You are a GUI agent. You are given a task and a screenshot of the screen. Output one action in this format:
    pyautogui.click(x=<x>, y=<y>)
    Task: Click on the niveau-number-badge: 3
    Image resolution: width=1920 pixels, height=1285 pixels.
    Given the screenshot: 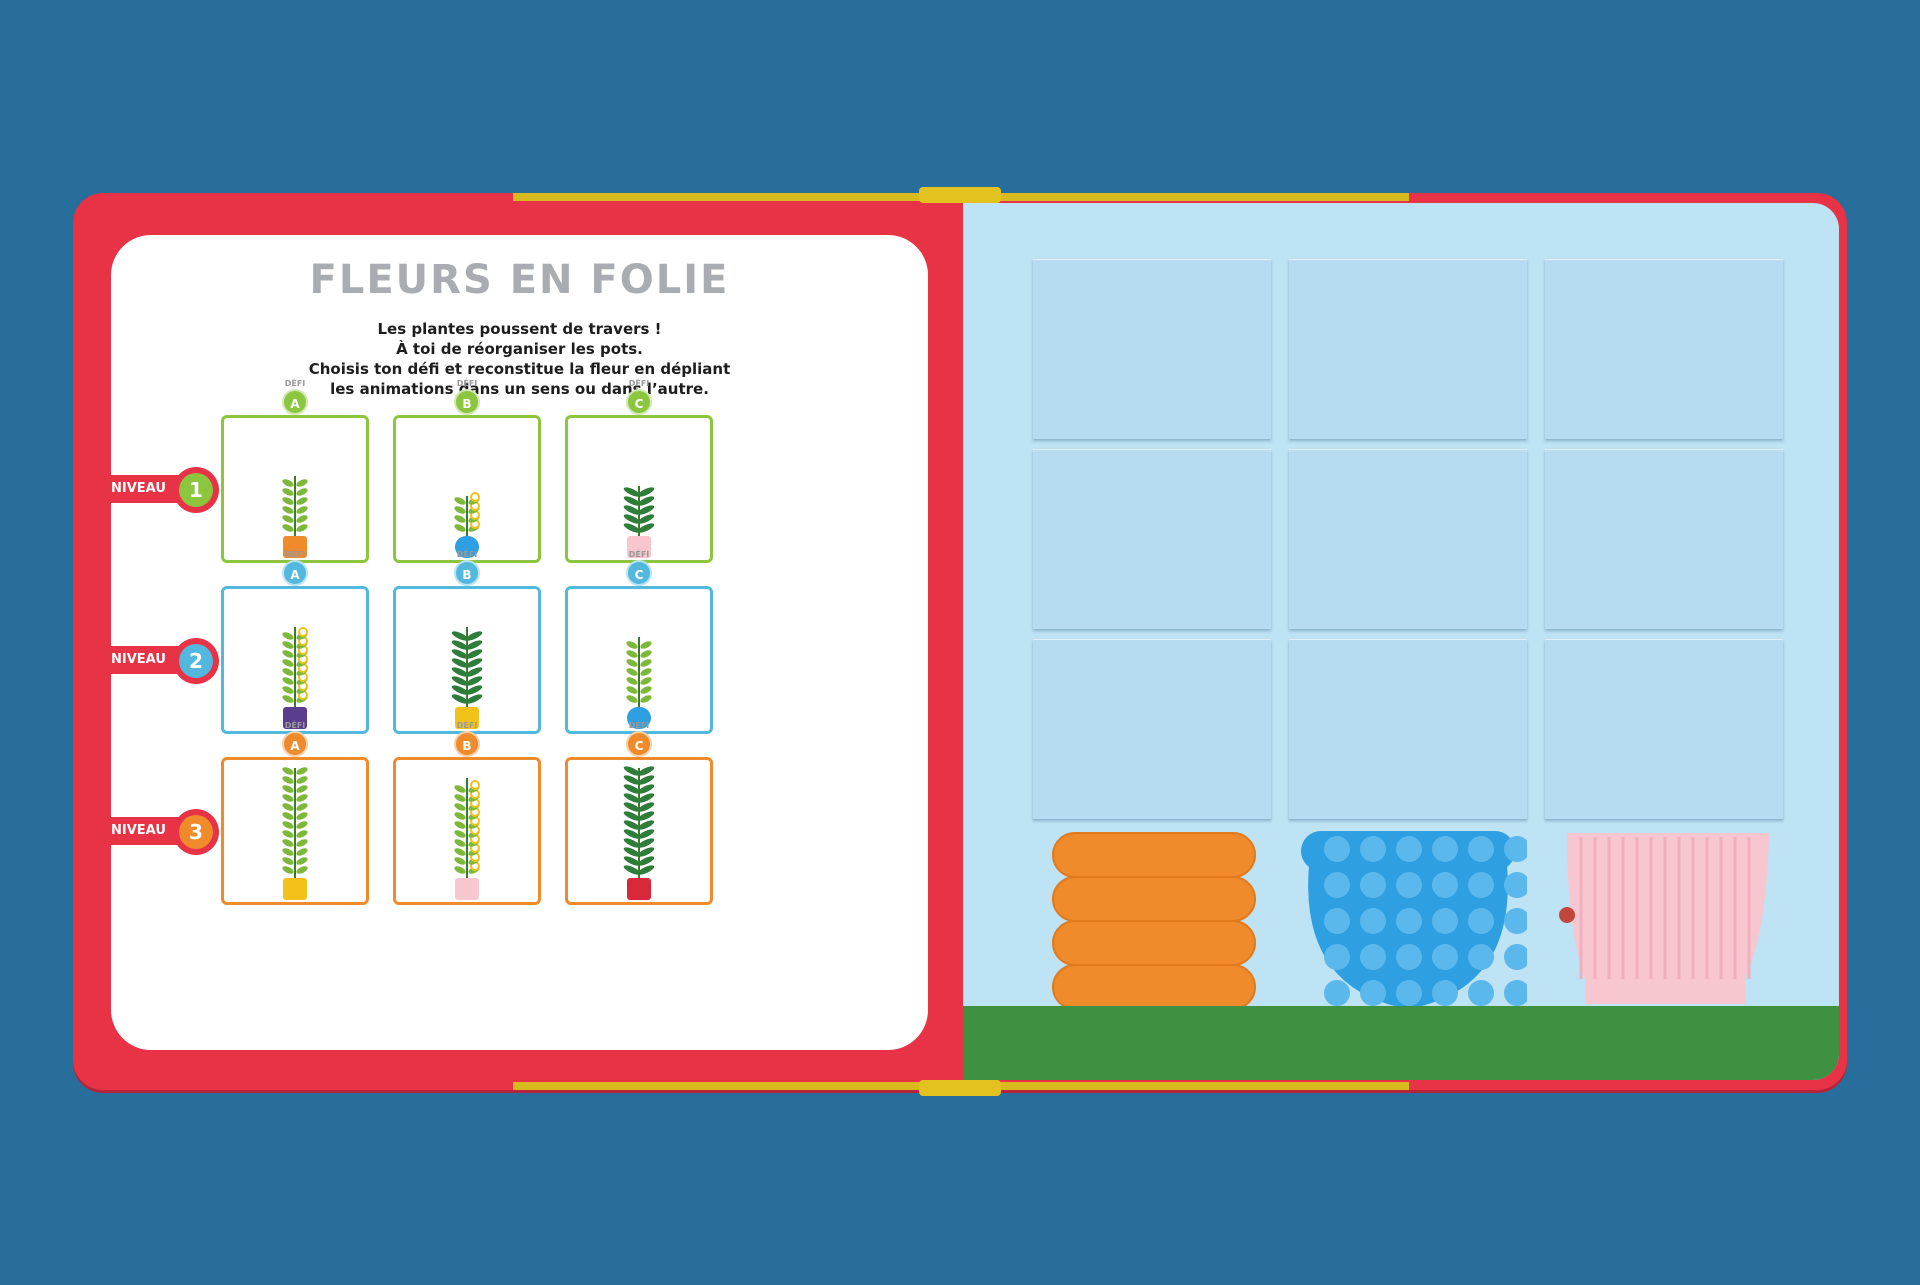 What is the action you would take?
    pyautogui.click(x=196, y=832)
    